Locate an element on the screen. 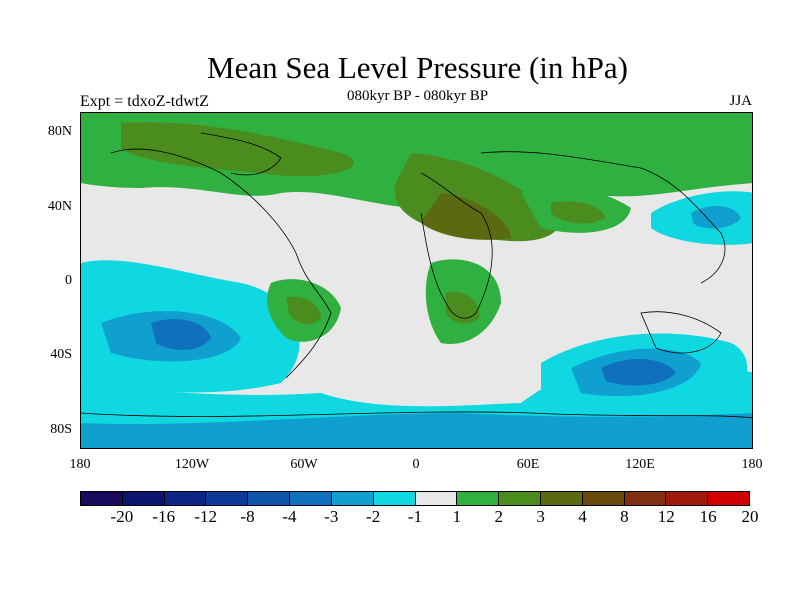 This screenshot has height=600, width=800. colorbar-label: -8 is located at coordinates (247, 516).